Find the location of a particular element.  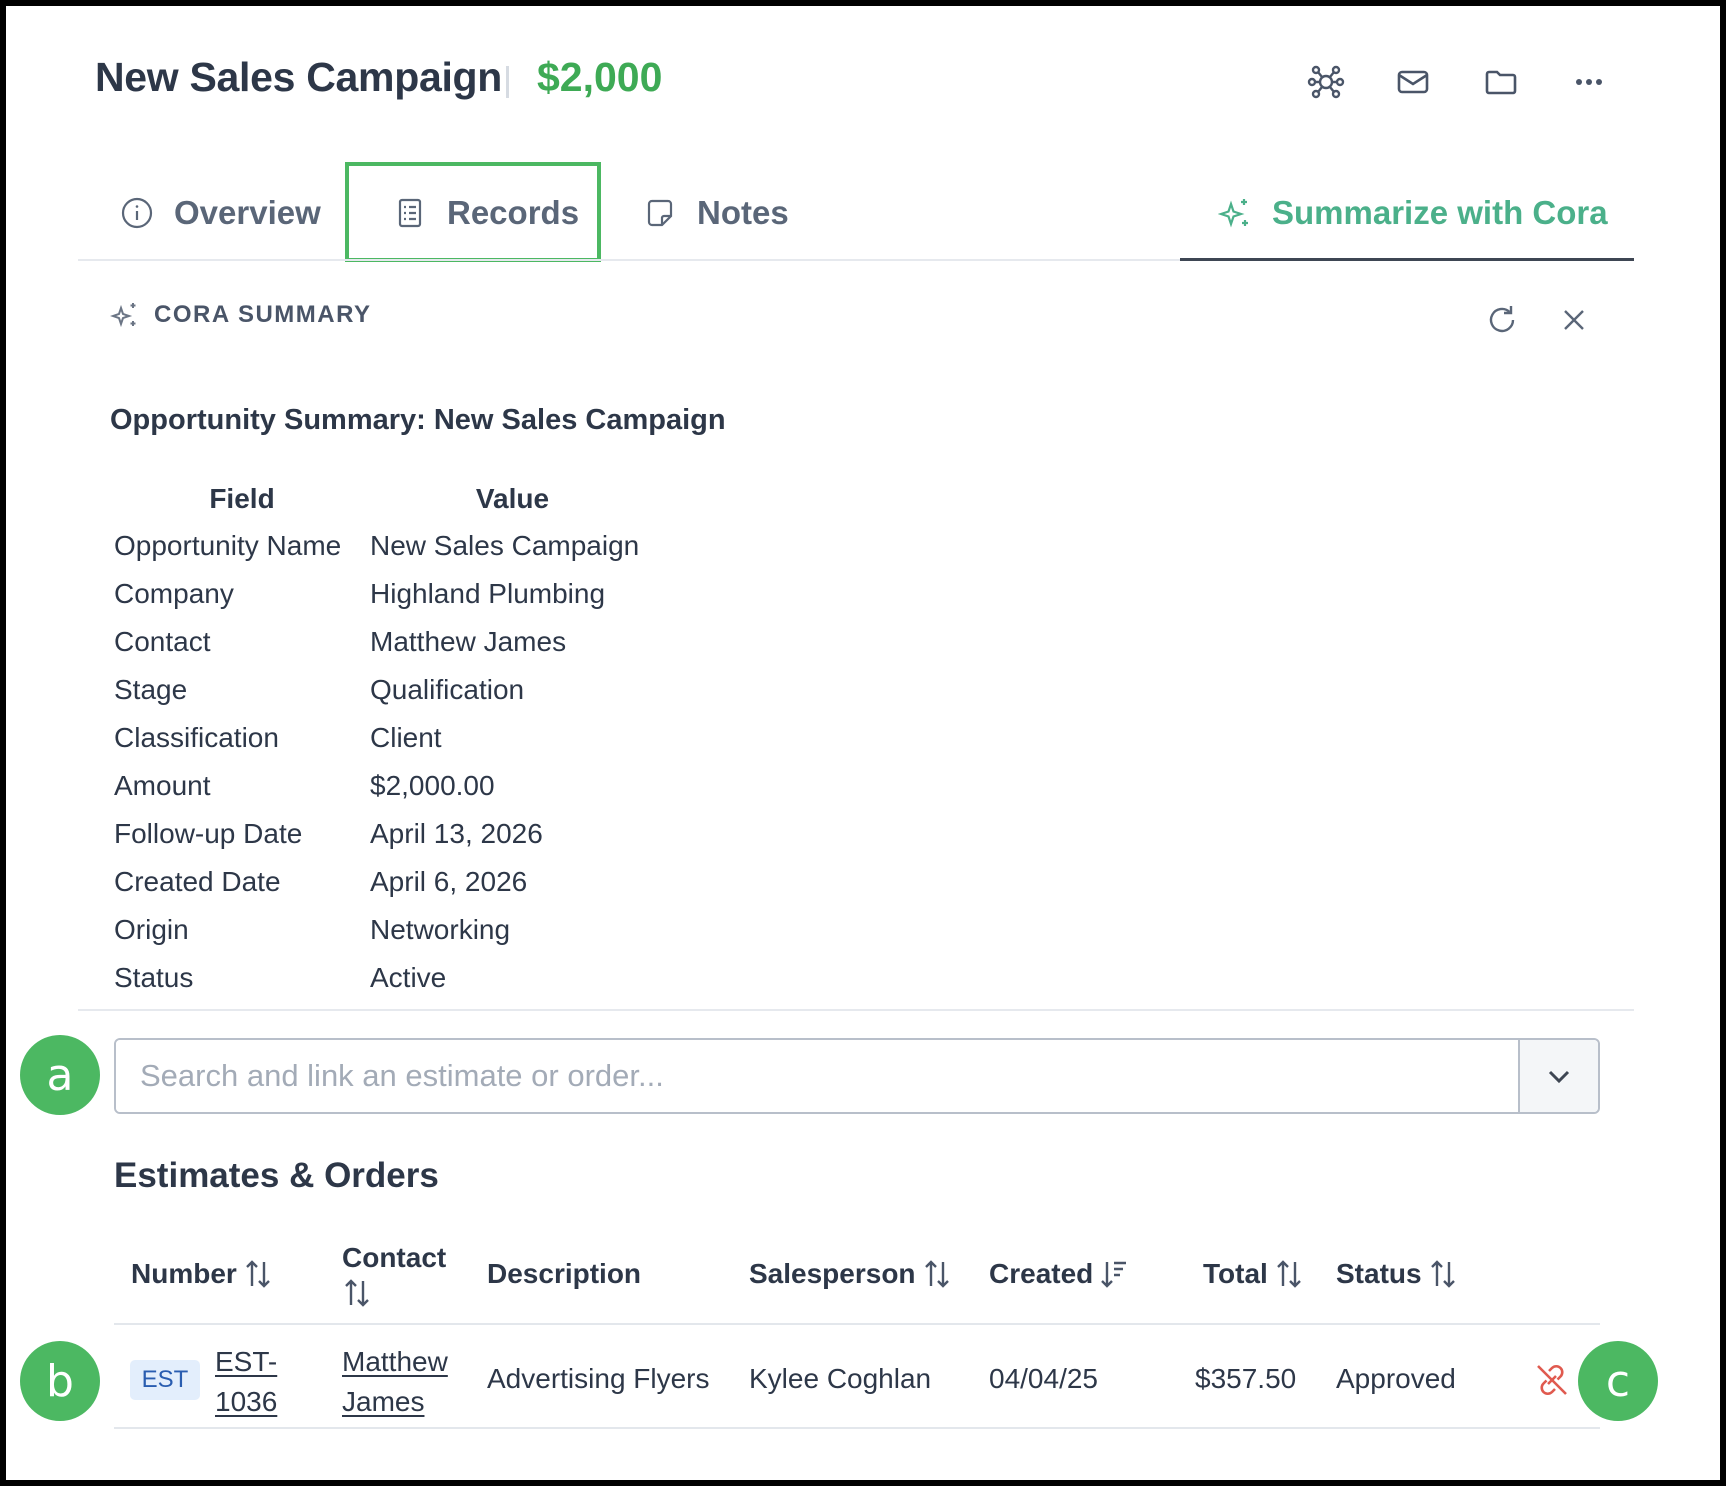

network-icon is located at coordinates (1326, 82).